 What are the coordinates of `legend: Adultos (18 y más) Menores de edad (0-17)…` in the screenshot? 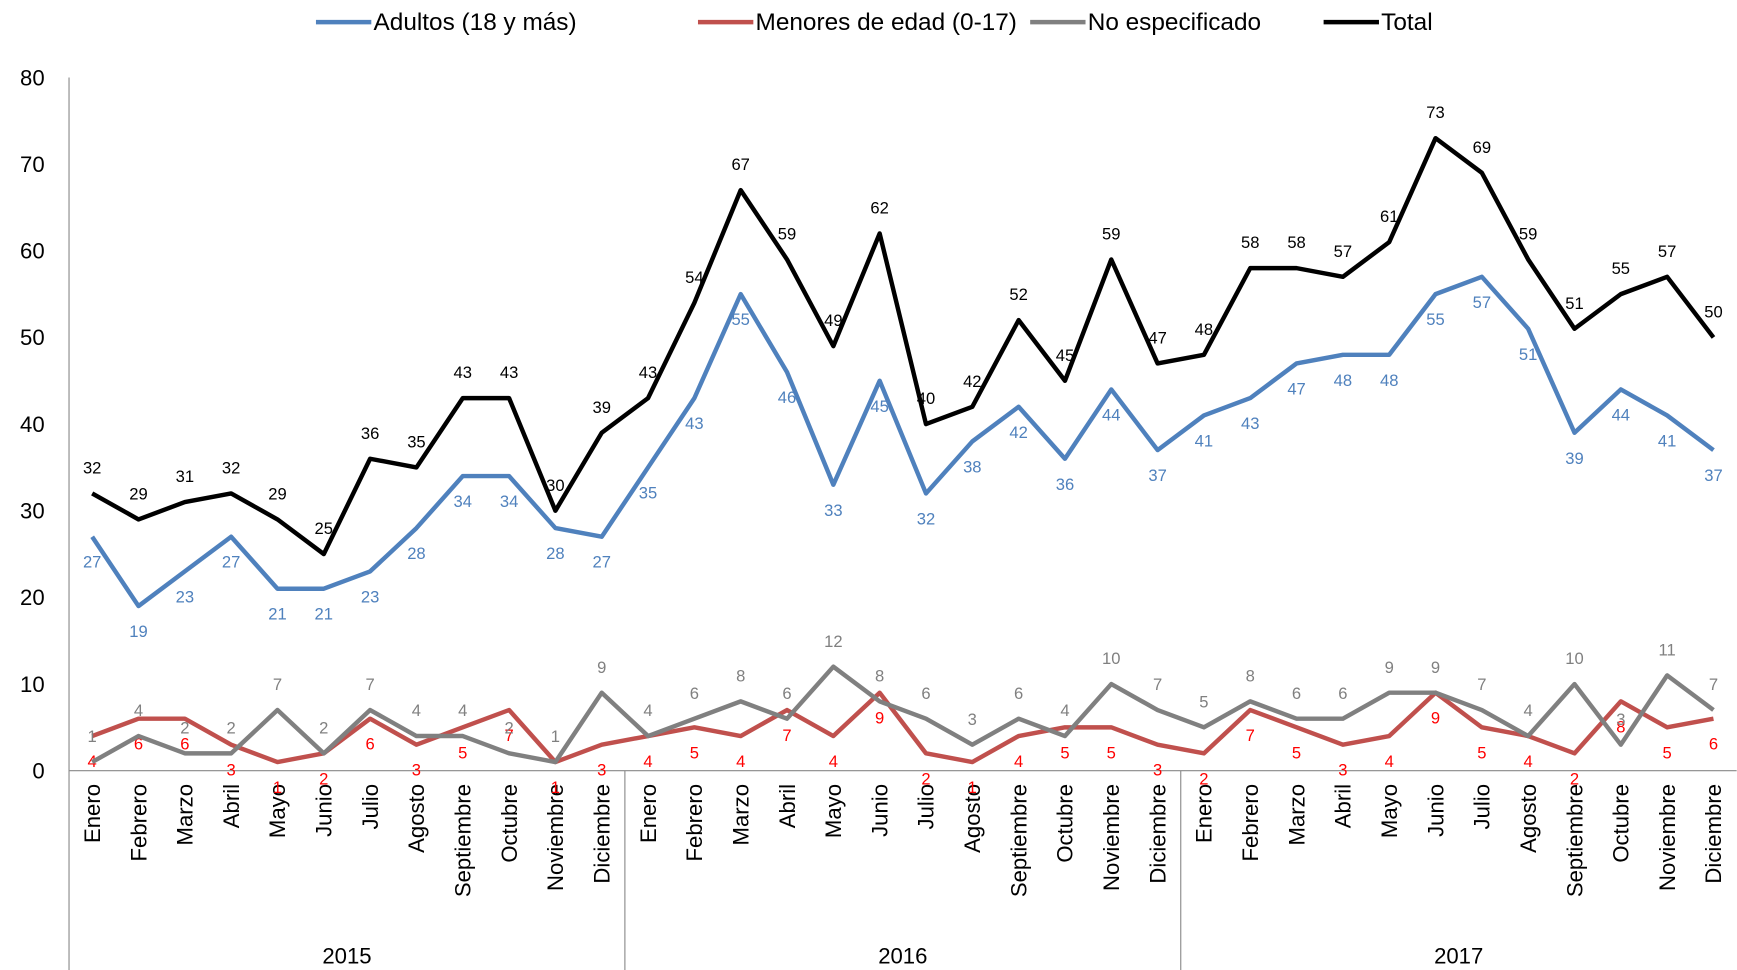 It's located at (874, 22).